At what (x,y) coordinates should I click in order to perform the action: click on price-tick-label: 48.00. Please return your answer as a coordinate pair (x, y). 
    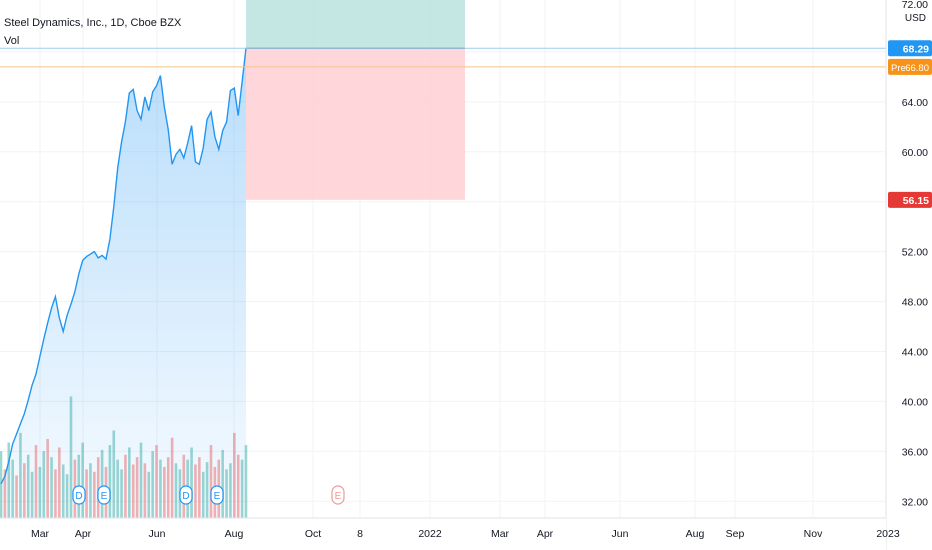
    Looking at the image, I should click on (915, 303).